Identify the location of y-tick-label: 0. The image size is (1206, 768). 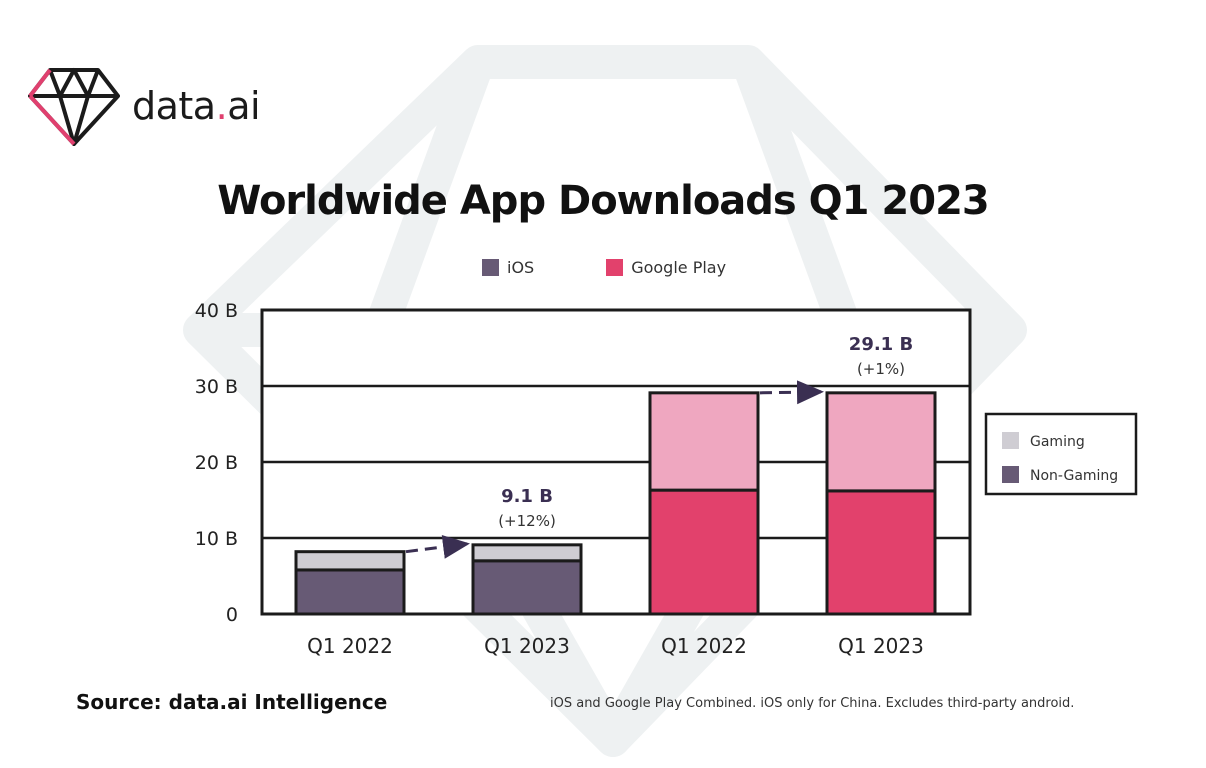
(232, 615).